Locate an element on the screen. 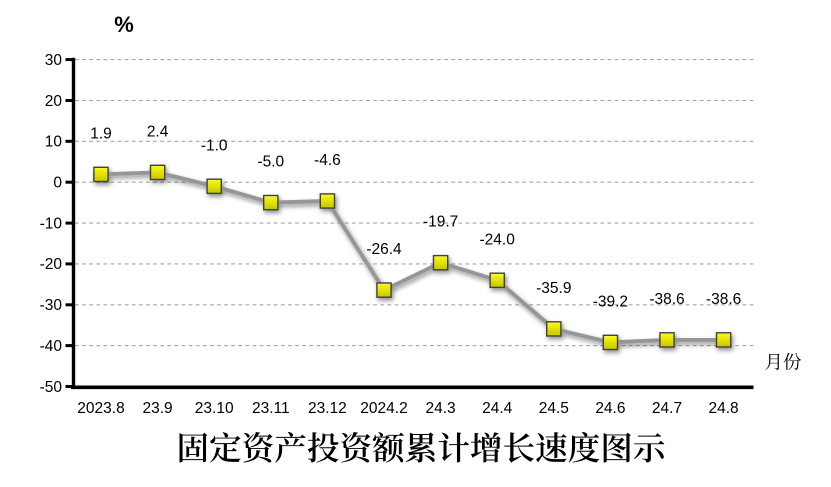 The height and width of the screenshot is (487, 831). svg-text: 23.12 is located at coordinates (327, 408).